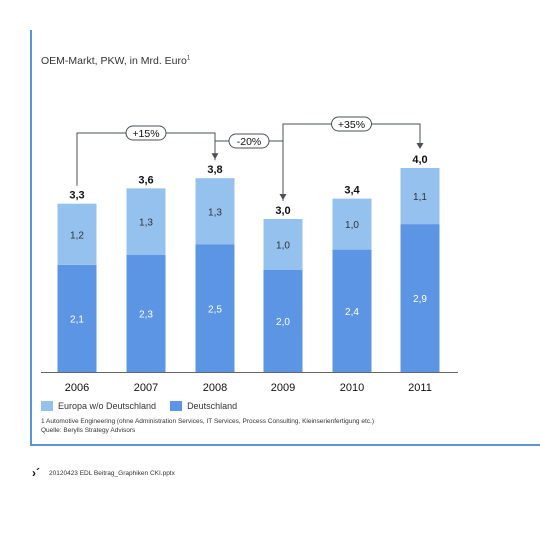  Describe the element at coordinates (36, 473) in the screenshot. I see `brand-mark-icon: ›´` at that location.